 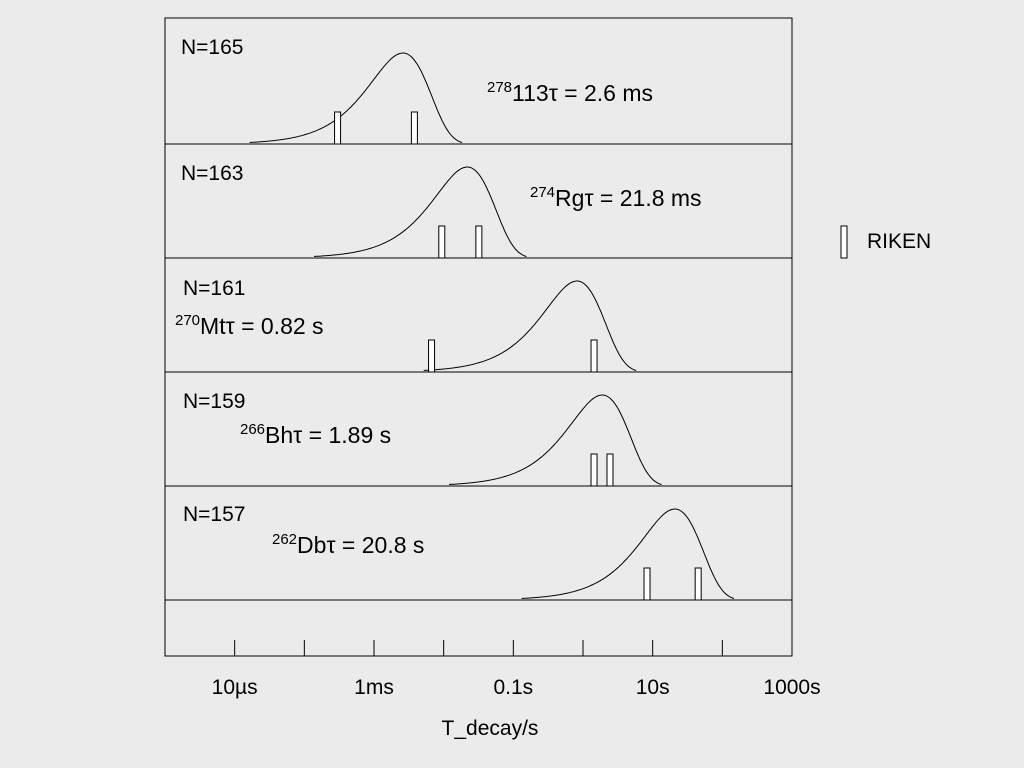 What do you see at coordinates (275, 326) in the screenshot?
I see `tau-label: τ = 0.82 s` at bounding box center [275, 326].